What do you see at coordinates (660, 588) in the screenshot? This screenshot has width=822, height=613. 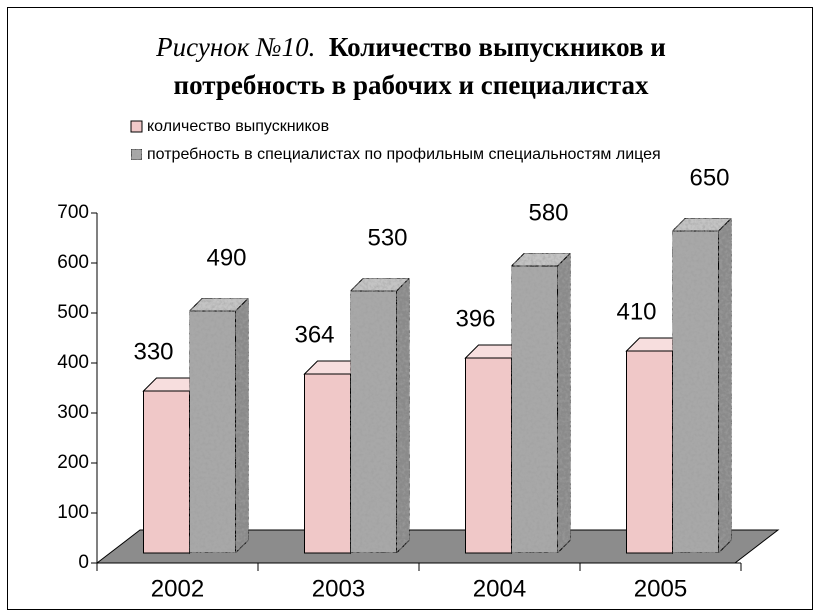 I see `x-tick-label: 2005` at bounding box center [660, 588].